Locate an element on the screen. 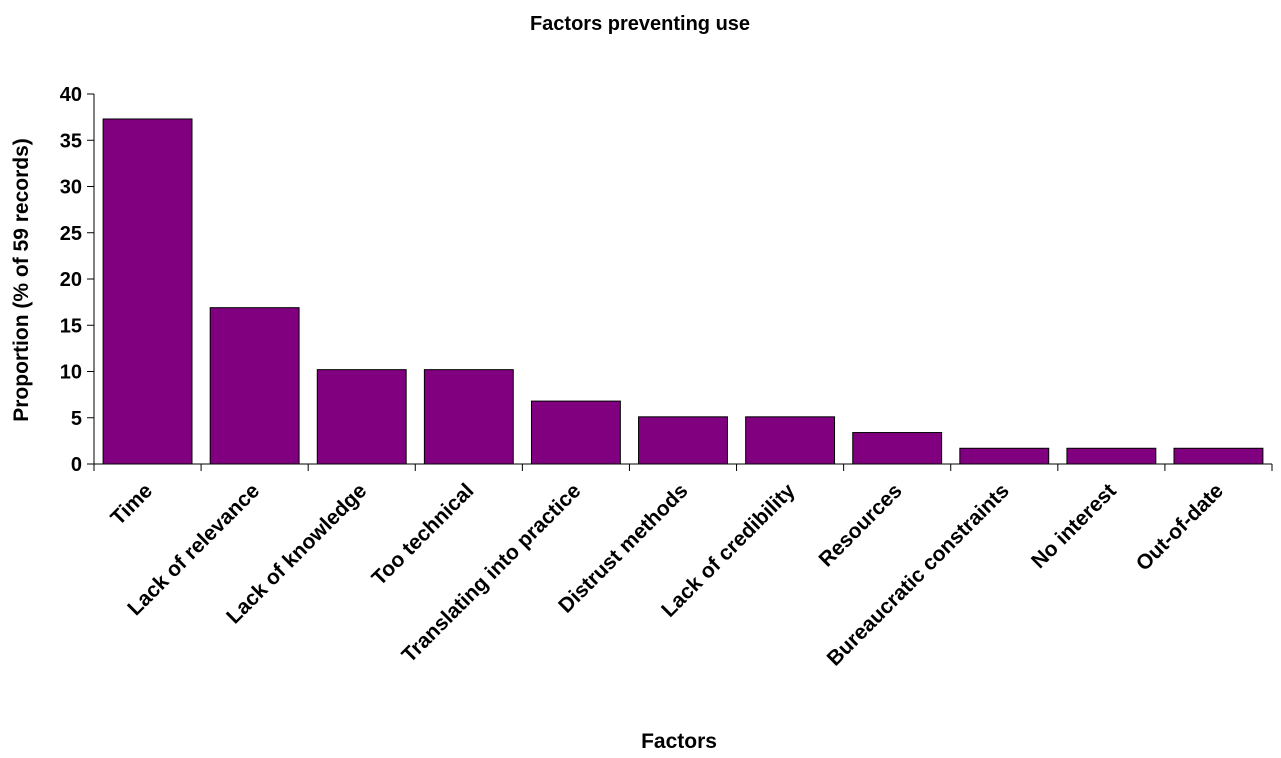 The image size is (1281, 758). y-tick-label: 35 is located at coordinates (71, 141).